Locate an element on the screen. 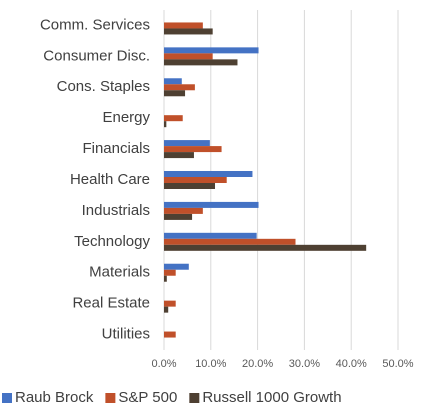 Image resolution: width=422 pixels, height=410 pixels. category-label: Technology is located at coordinates (112, 241).